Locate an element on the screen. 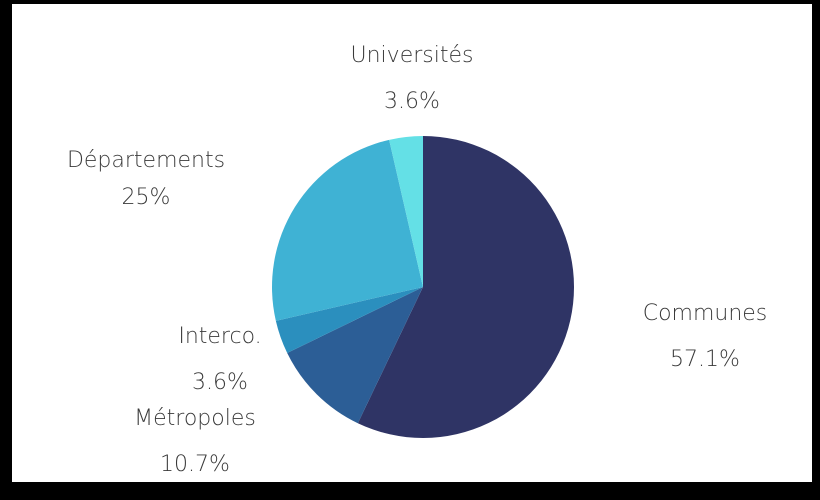 This screenshot has height=500, width=820. slice-label-communes: Communes is located at coordinates (705, 313).